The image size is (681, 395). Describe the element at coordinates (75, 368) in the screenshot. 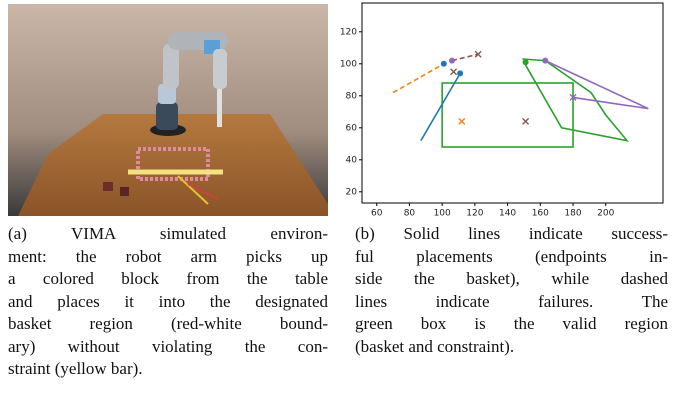

I see `caption-line: straint (yellow bar).` at that location.